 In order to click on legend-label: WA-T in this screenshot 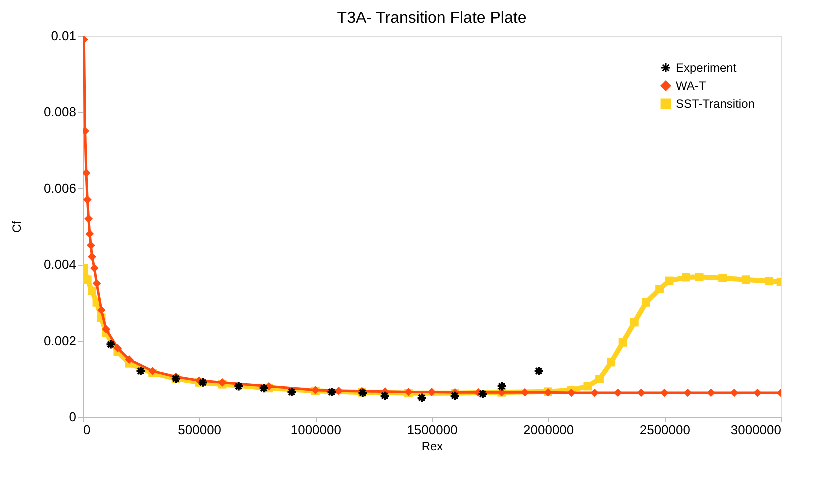, I will do `click(691, 86)`.